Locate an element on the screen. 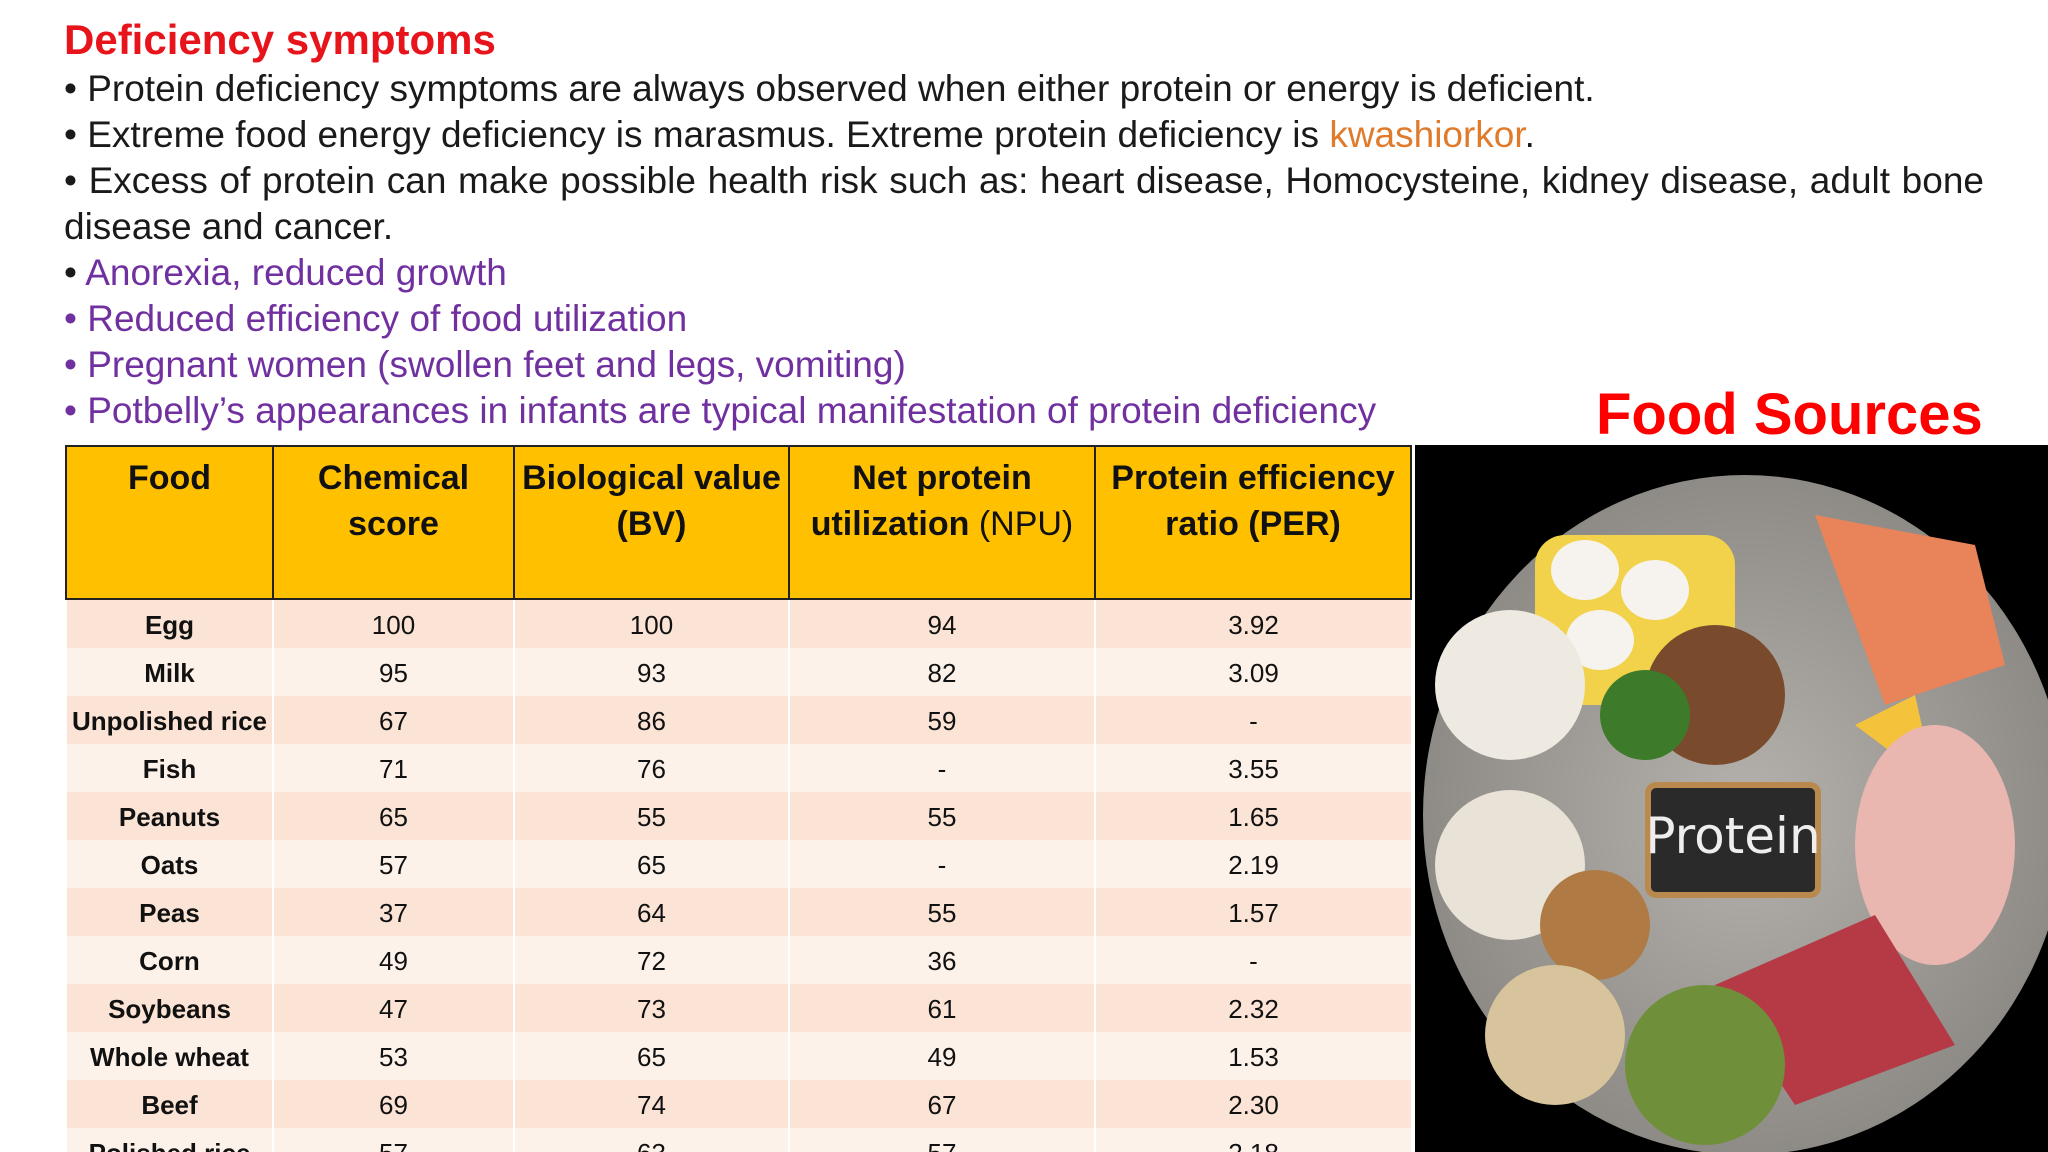  food-cell: Corn is located at coordinates (169, 960).